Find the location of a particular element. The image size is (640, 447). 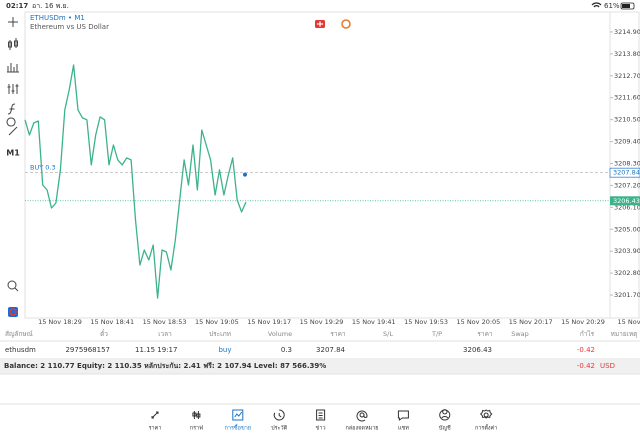

y-tick-label: 3202.80 is located at coordinates (627, 273).